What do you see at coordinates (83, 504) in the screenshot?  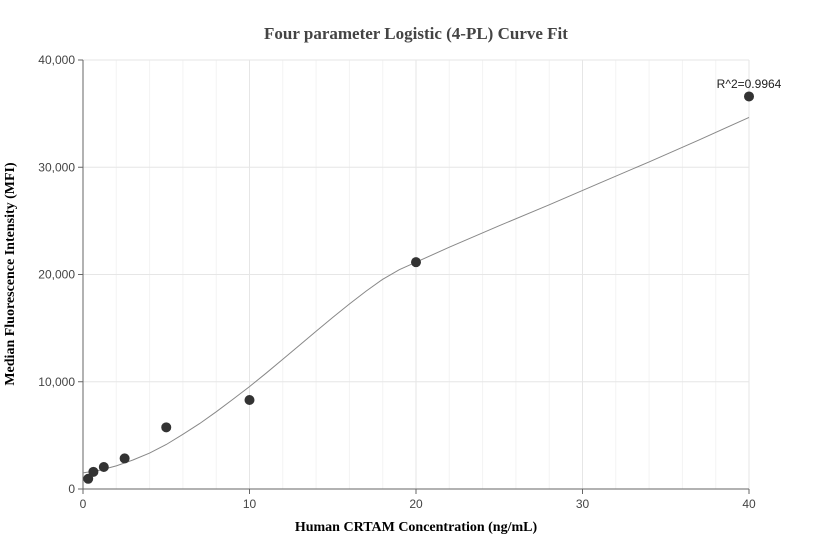 I see `x-tick-label: 0` at bounding box center [83, 504].